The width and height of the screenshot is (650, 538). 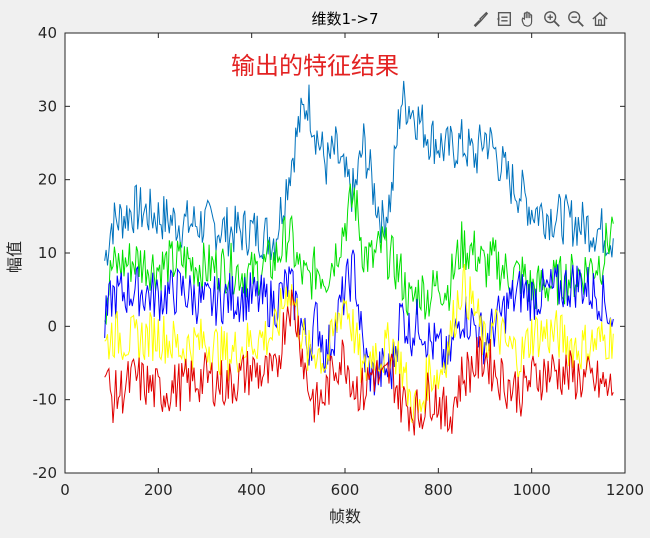 What do you see at coordinates (45, 400) in the screenshot?
I see `y-tick-label: -10` at bounding box center [45, 400].